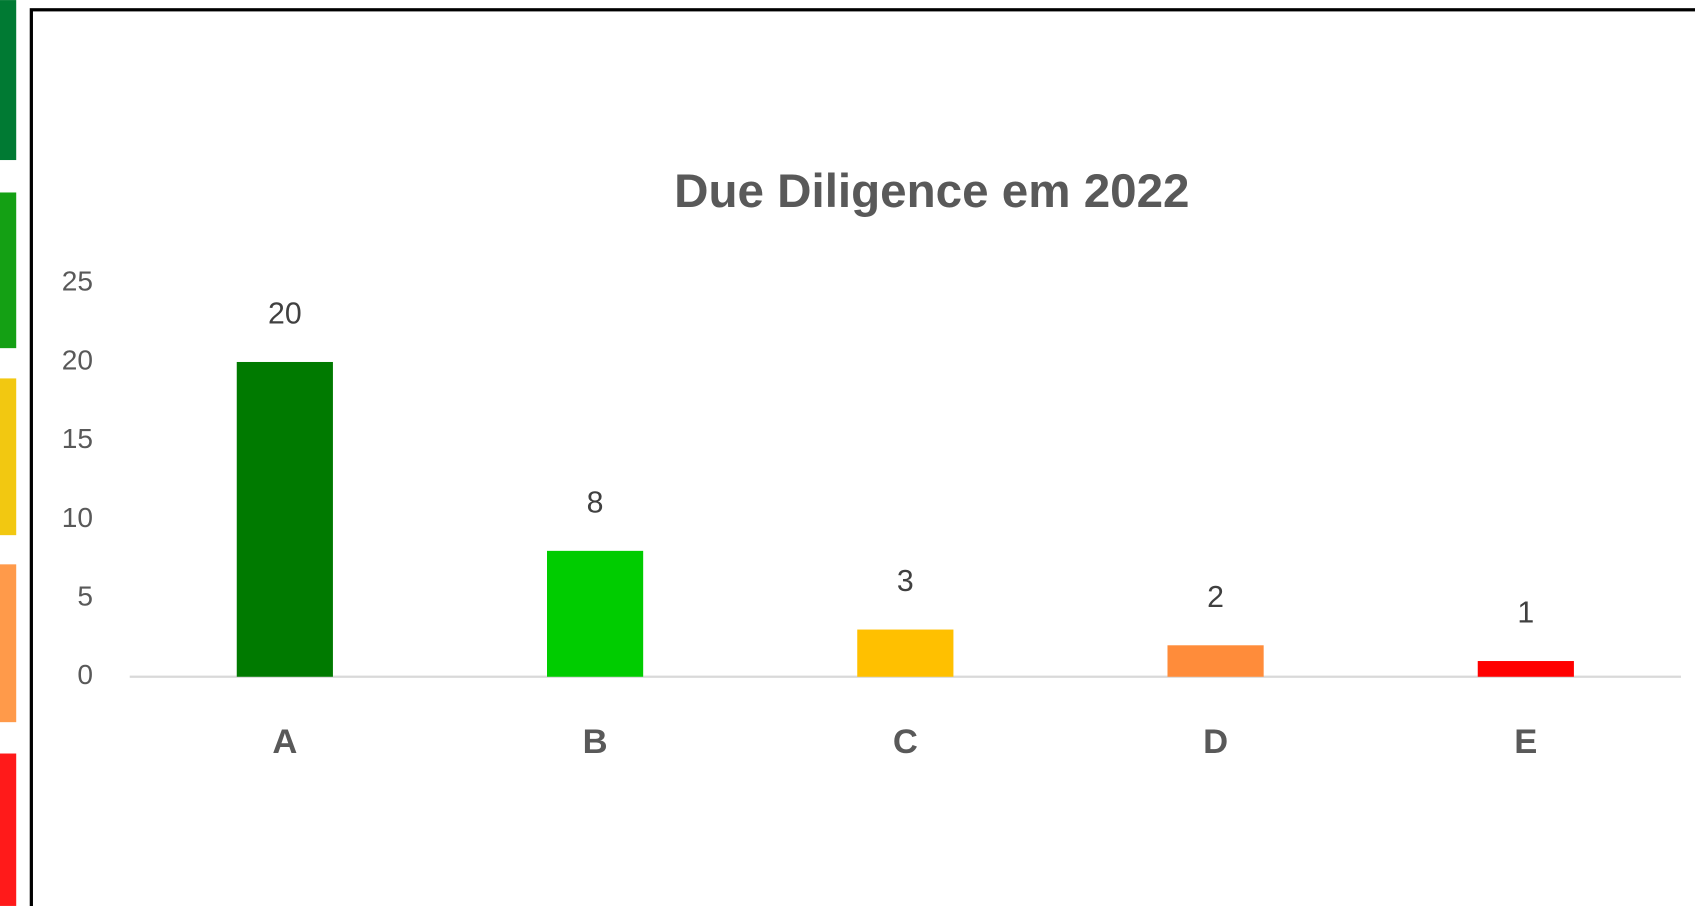 This screenshot has height=906, width=1695. I want to click on x-tick-label: E, so click(1525, 742).